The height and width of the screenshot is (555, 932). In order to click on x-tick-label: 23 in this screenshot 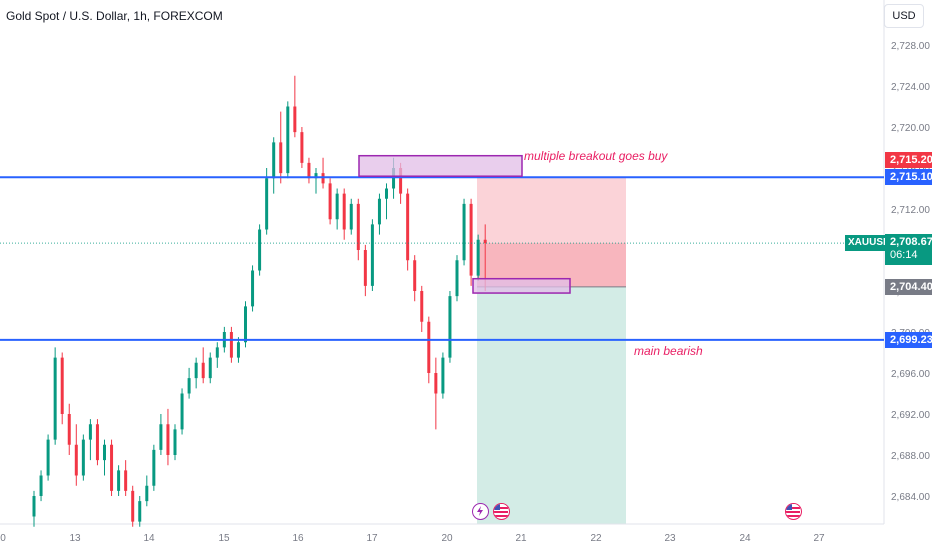, I will do `click(670, 538)`.